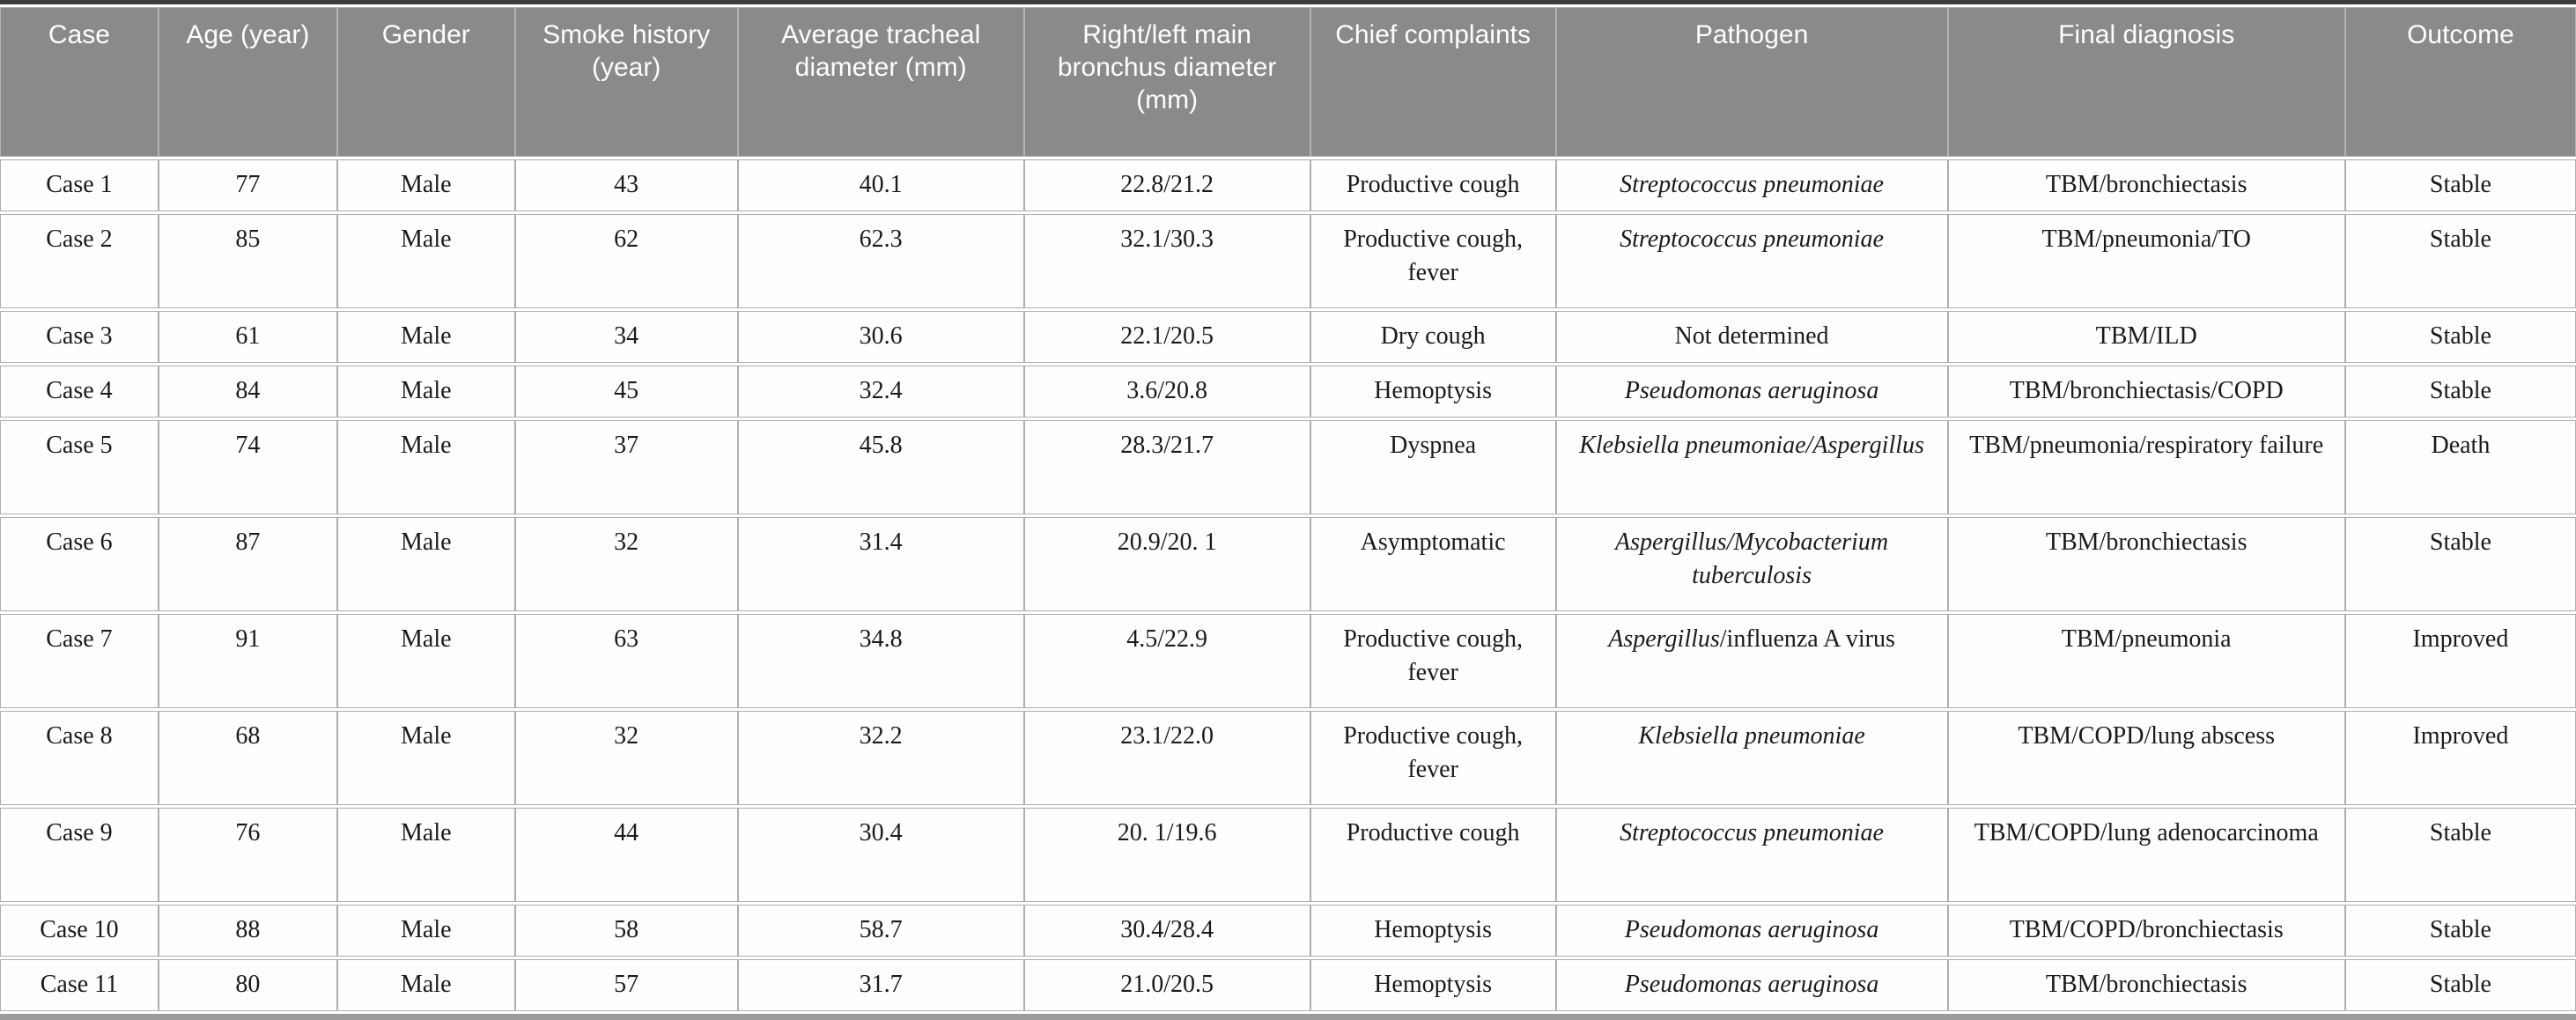 This screenshot has width=2576, height=1020. I want to click on cell-bronchus: 28.3/21.7, so click(1166, 467).